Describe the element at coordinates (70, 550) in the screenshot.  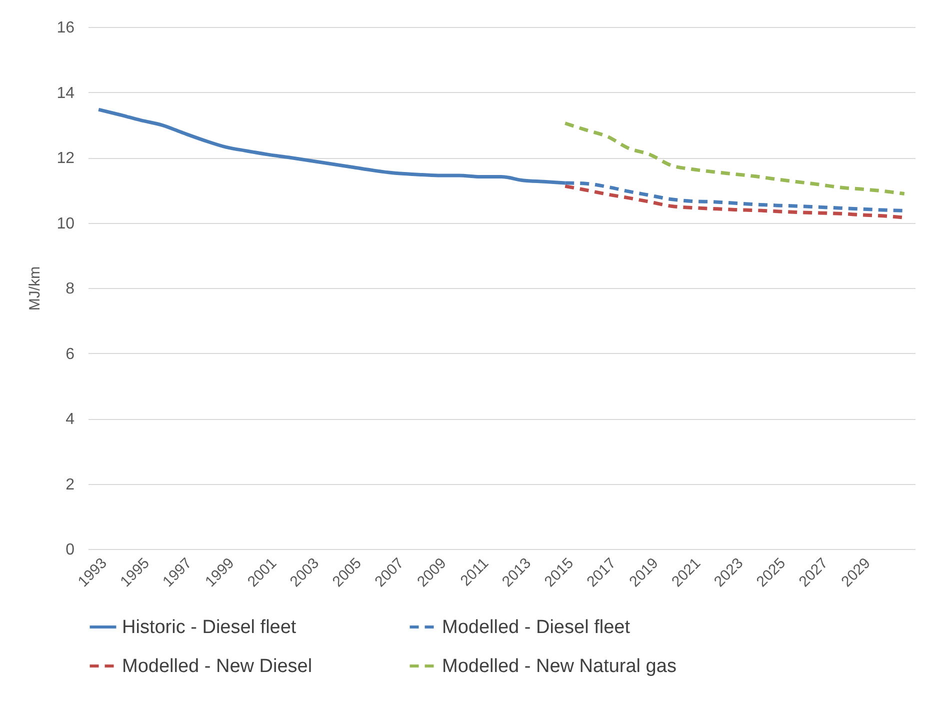
I see `y-tick-label: 0` at that location.